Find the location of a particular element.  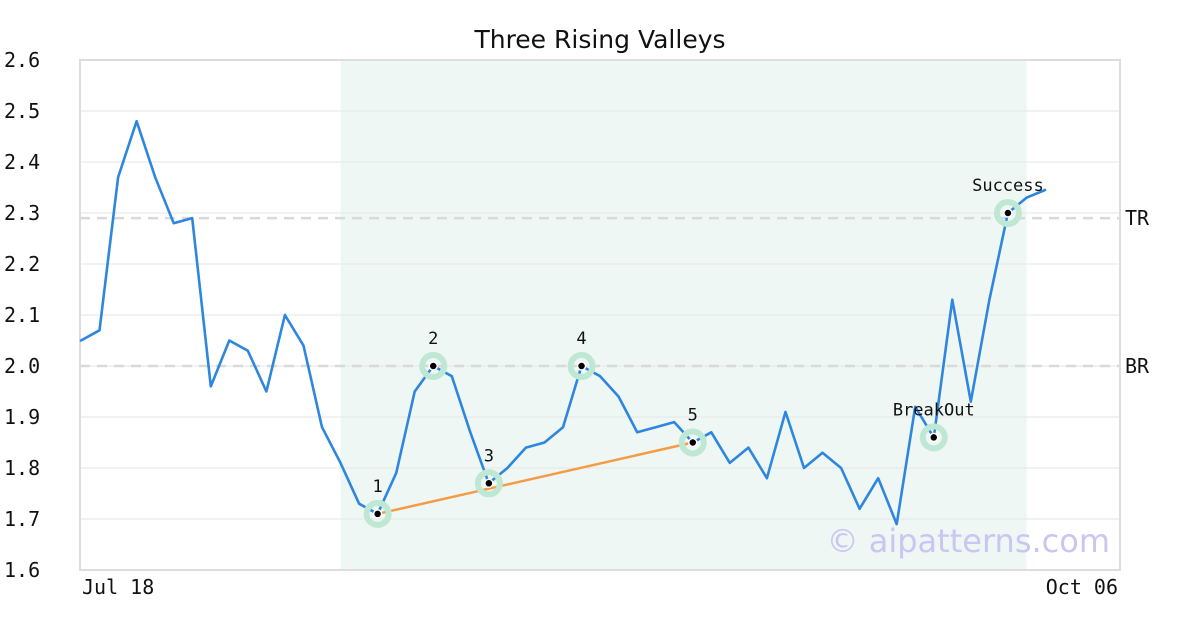

y-tick-label: 1.6 is located at coordinates (22, 570).